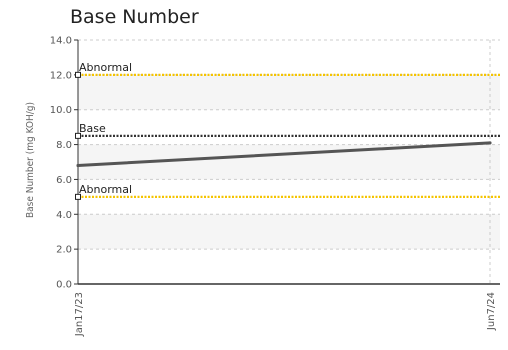 The height and width of the screenshot is (350, 508). I want to click on y-tick-label: 10.0, so click(61, 110).